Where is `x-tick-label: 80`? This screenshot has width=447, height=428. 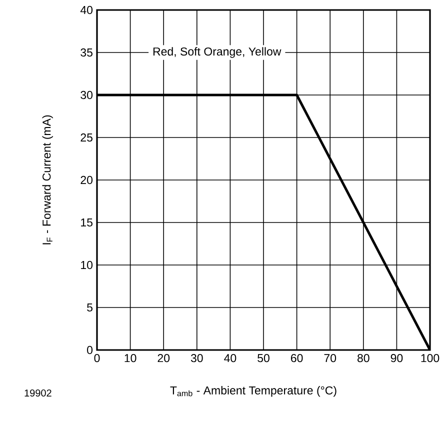
x-tick-label: 80 is located at coordinates (364, 358).